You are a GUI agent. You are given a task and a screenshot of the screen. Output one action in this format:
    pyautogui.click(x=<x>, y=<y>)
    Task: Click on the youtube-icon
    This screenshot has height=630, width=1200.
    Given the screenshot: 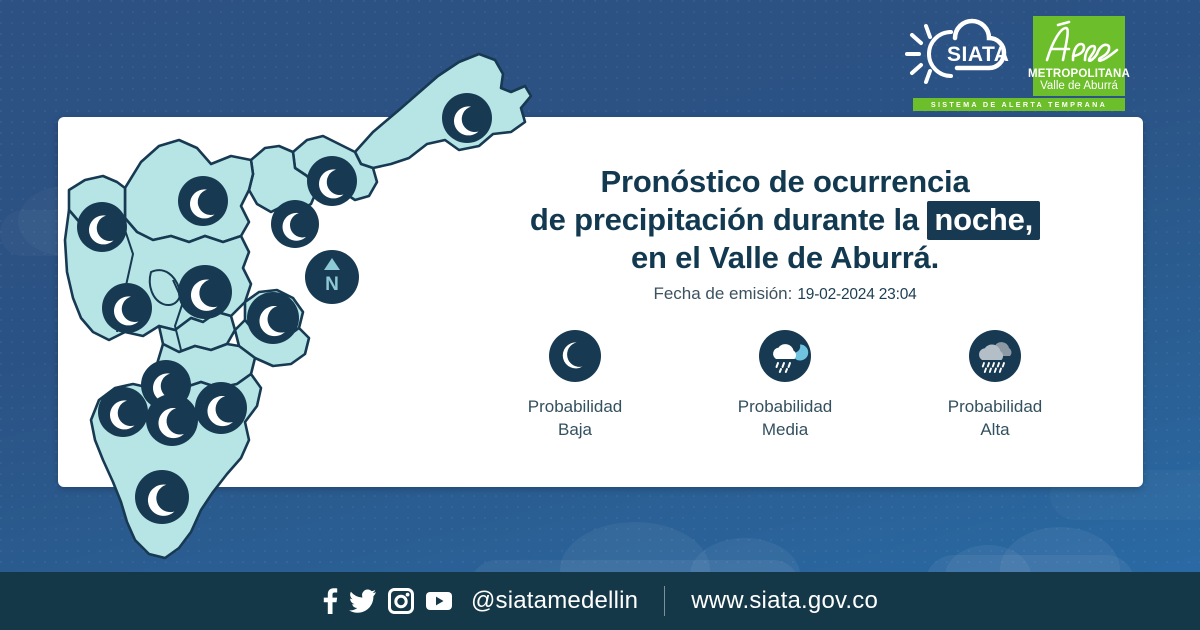 What is the action you would take?
    pyautogui.click(x=439, y=601)
    